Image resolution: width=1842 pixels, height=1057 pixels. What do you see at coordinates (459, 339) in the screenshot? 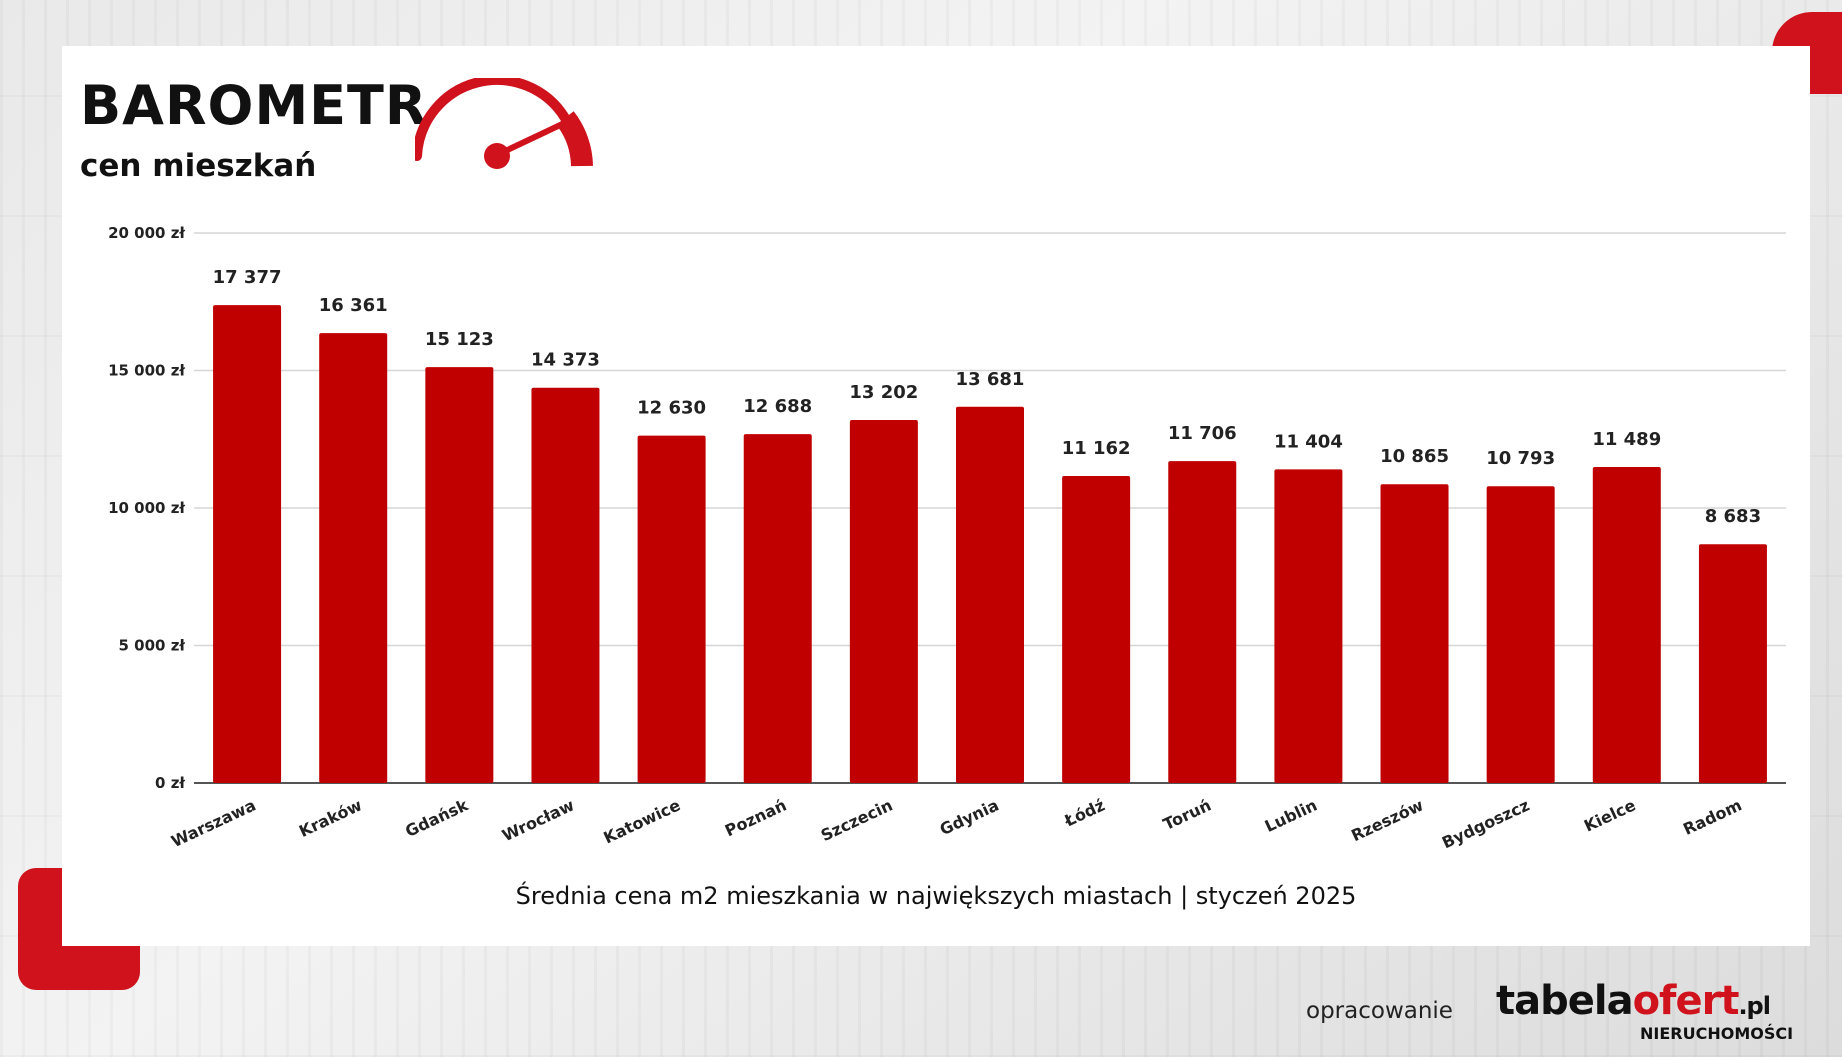
I see `value-label: 15 123` at bounding box center [459, 339].